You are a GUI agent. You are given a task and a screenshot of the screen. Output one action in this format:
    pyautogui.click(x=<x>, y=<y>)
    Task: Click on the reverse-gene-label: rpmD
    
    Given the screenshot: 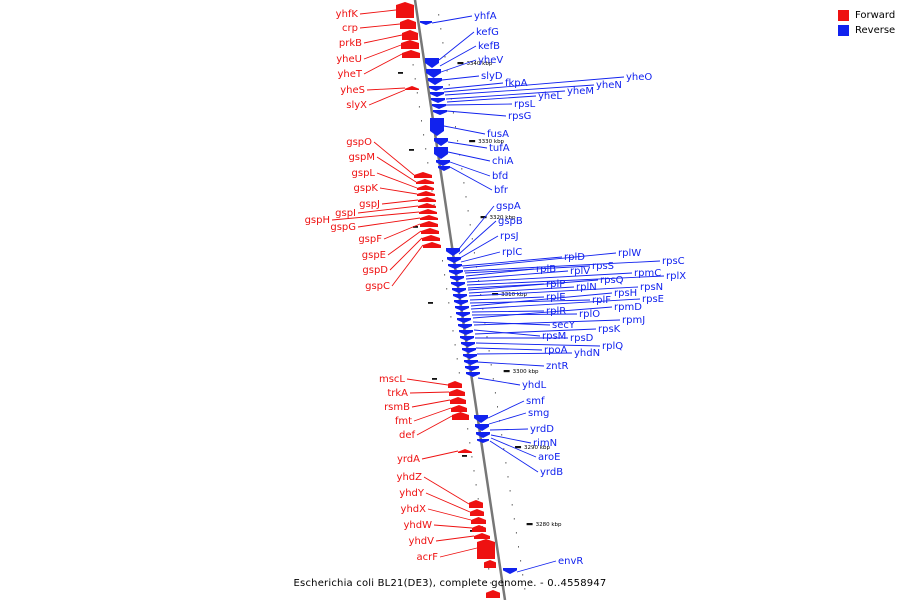 What is the action you would take?
    pyautogui.click(x=628, y=307)
    